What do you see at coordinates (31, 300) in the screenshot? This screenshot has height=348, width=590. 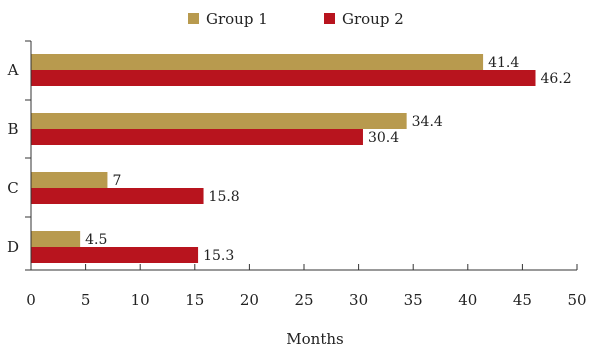 I see `x-tick-label-0: 0` at bounding box center [31, 300].